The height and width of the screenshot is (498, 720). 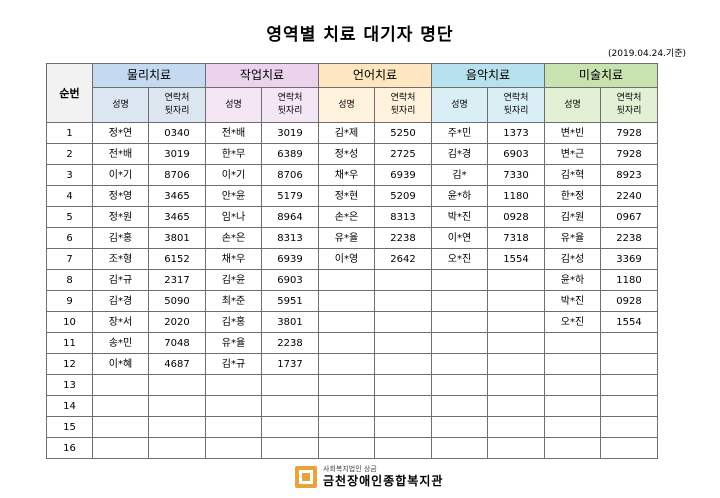 I want to click on patient-name: 유*율, so click(x=233, y=343).